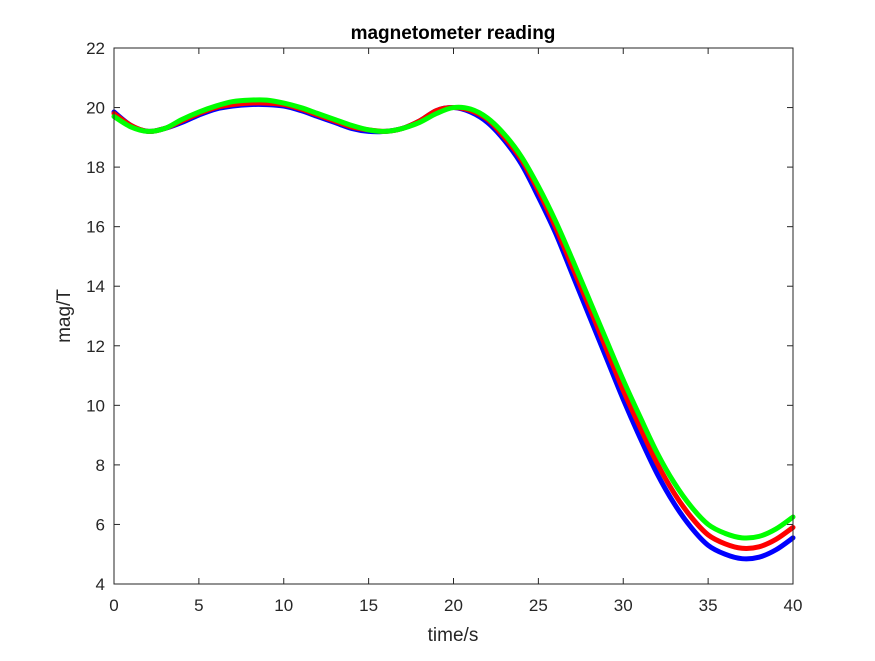 This screenshot has width=875, height=661. Describe the element at coordinates (368, 605) in the screenshot. I see `x-tick-label: 15` at that location.